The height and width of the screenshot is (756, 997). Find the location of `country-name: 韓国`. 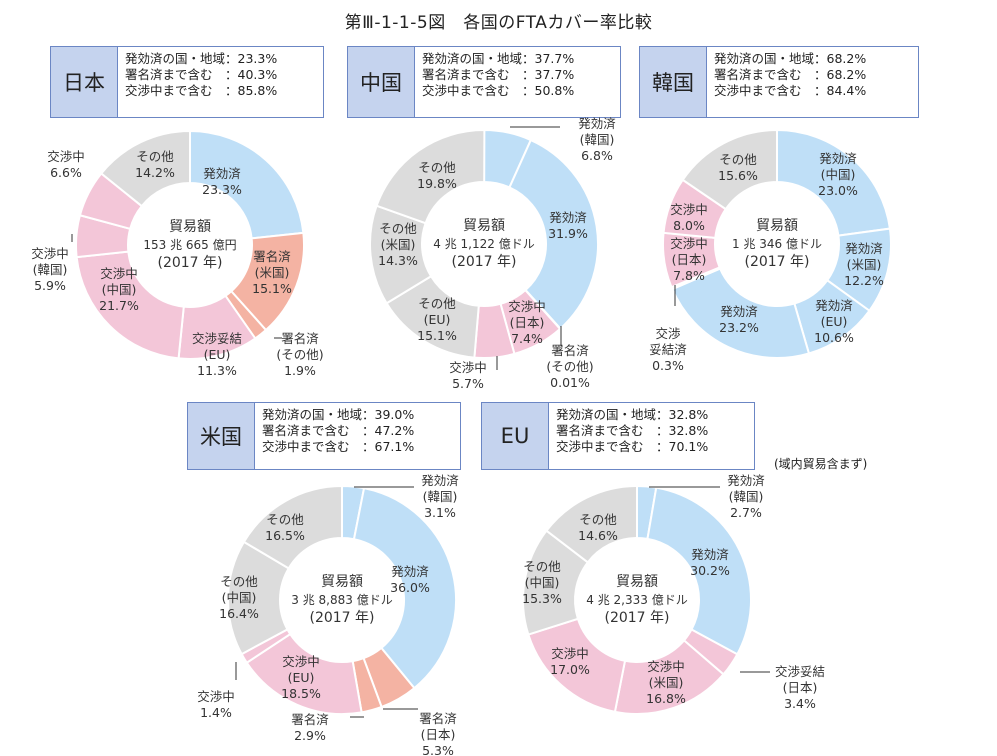

country-name: 韓国 is located at coordinates (673, 82).